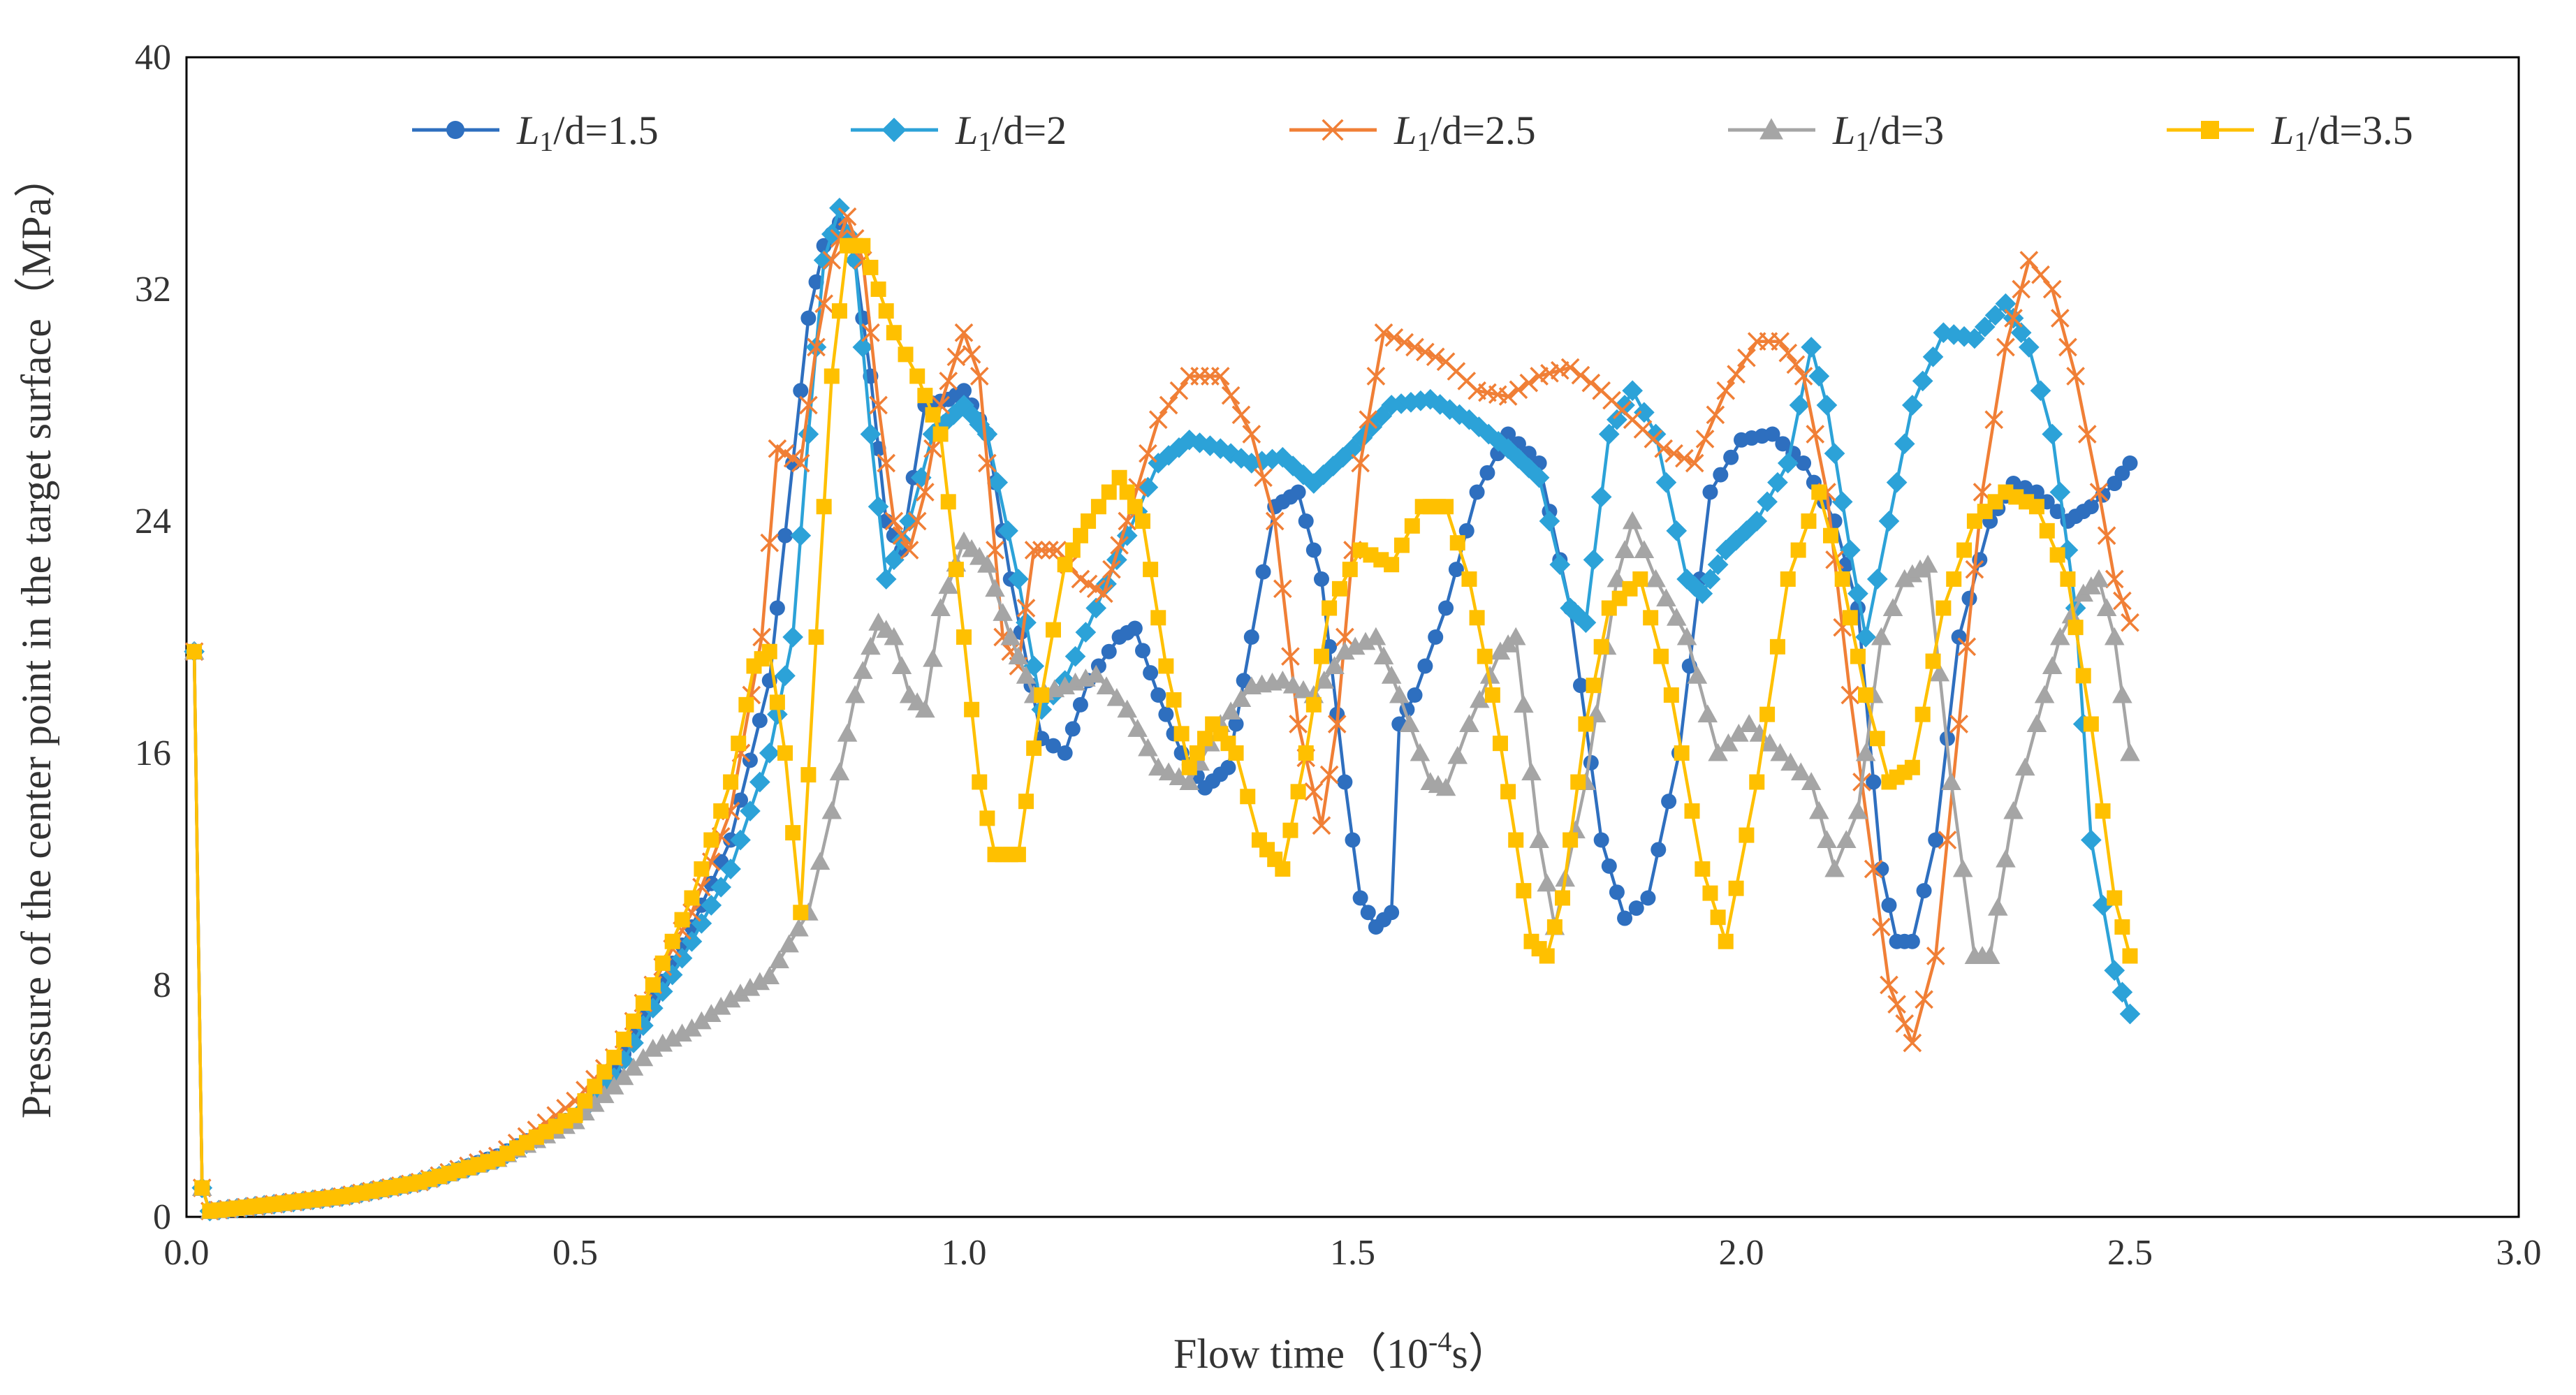 The height and width of the screenshot is (1395, 2576). Describe the element at coordinates (1011, 132) in the screenshot. I see `legend-label: L1/d=2` at that location.